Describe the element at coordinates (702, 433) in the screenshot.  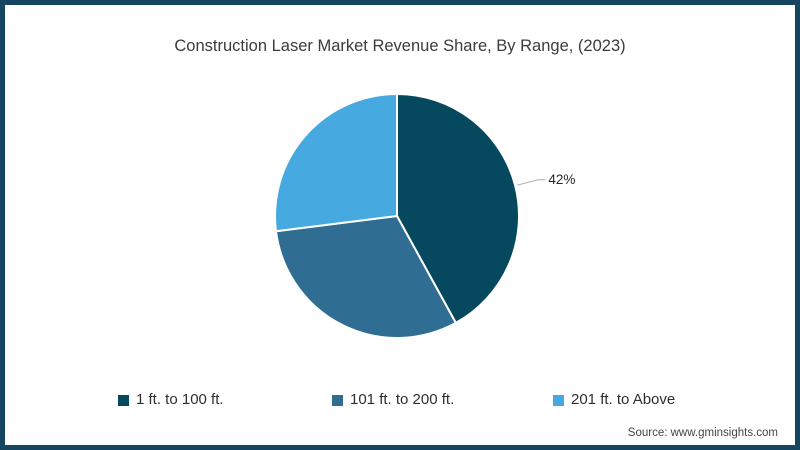
I see `source-credit: Source: www.gminsights.com` at that location.